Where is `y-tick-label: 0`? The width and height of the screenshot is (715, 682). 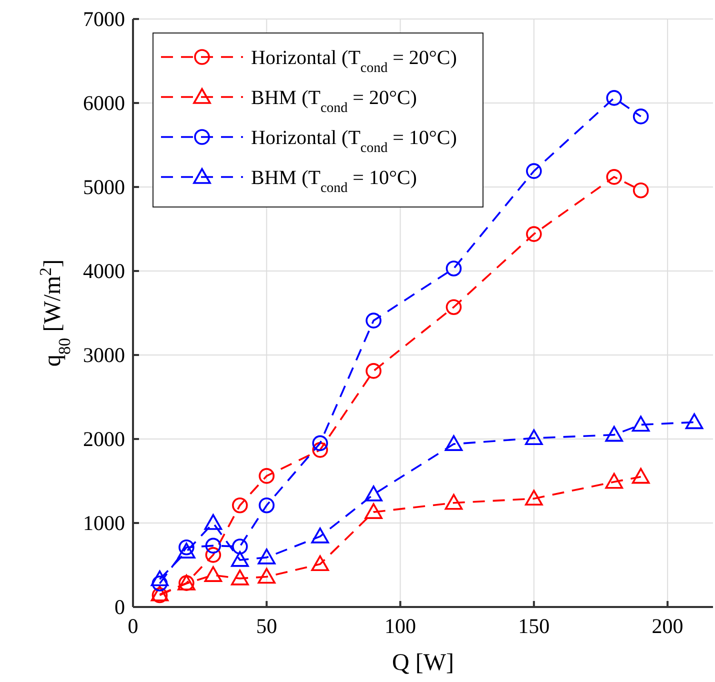
y-tick-label: 0 is located at coordinates (119, 607).